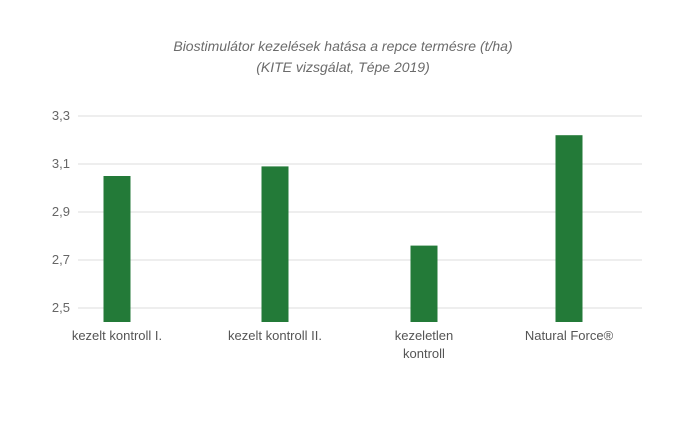  What do you see at coordinates (343, 67) in the screenshot?
I see `chart-subtitle: (KITE vizsgálat, Tépe 2019)` at bounding box center [343, 67].